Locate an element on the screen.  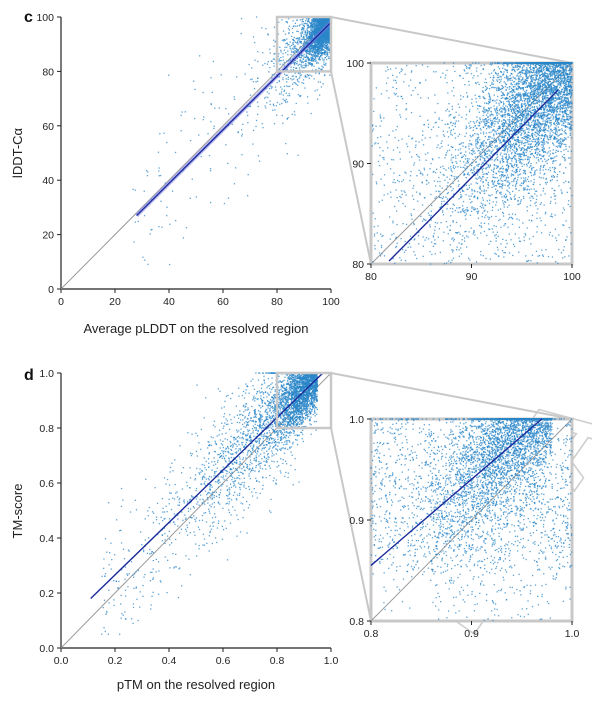
x-tick-label: 80 is located at coordinates (371, 277).